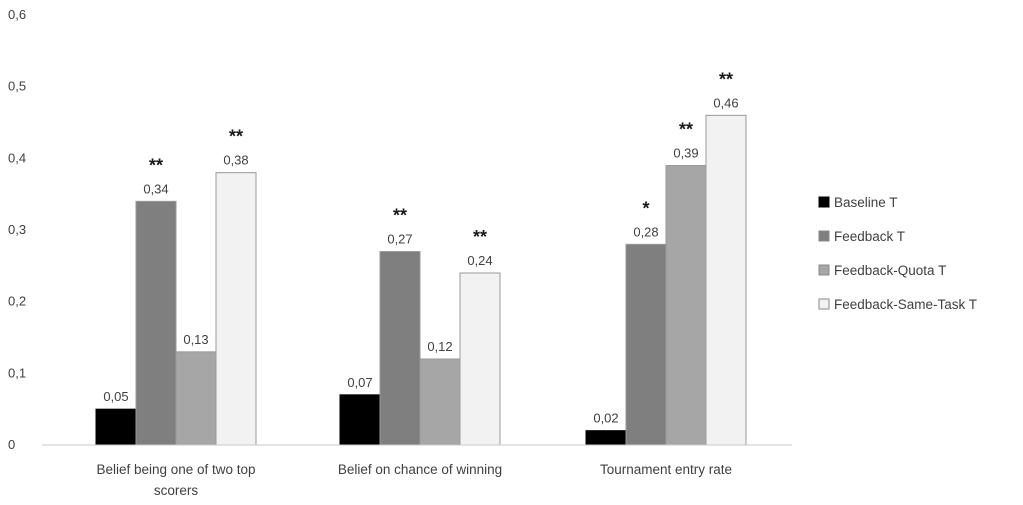  What do you see at coordinates (725, 102) in the screenshot?
I see `data-label: 0,46` at bounding box center [725, 102].